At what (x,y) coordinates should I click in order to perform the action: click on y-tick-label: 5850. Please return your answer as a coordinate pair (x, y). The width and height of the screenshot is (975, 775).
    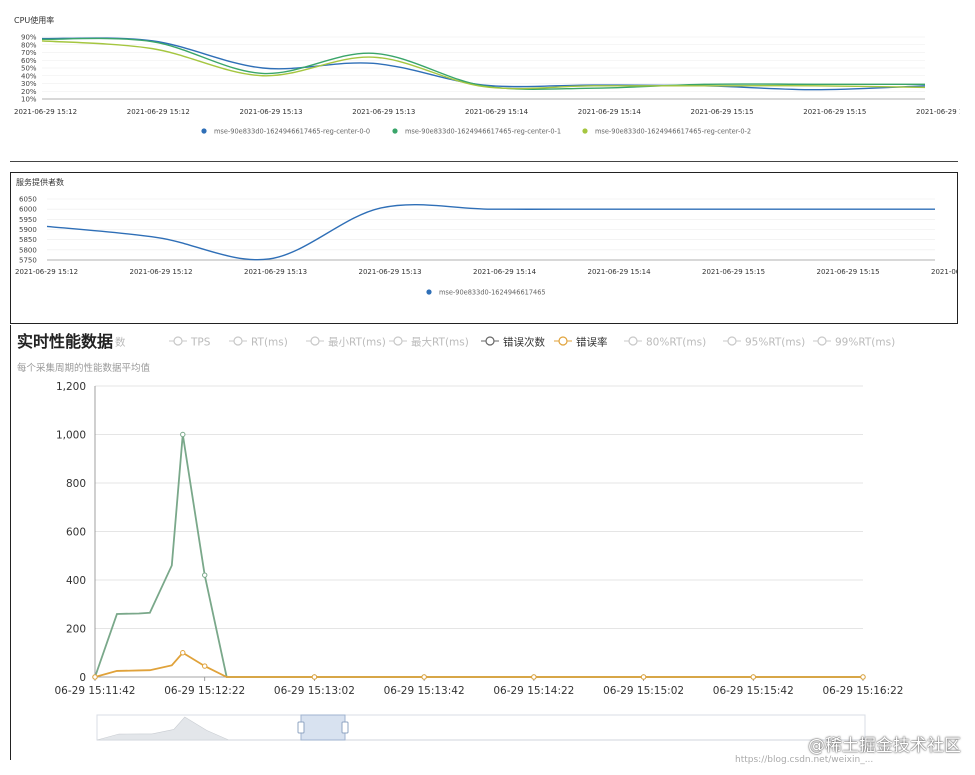
    Looking at the image, I should click on (28, 240).